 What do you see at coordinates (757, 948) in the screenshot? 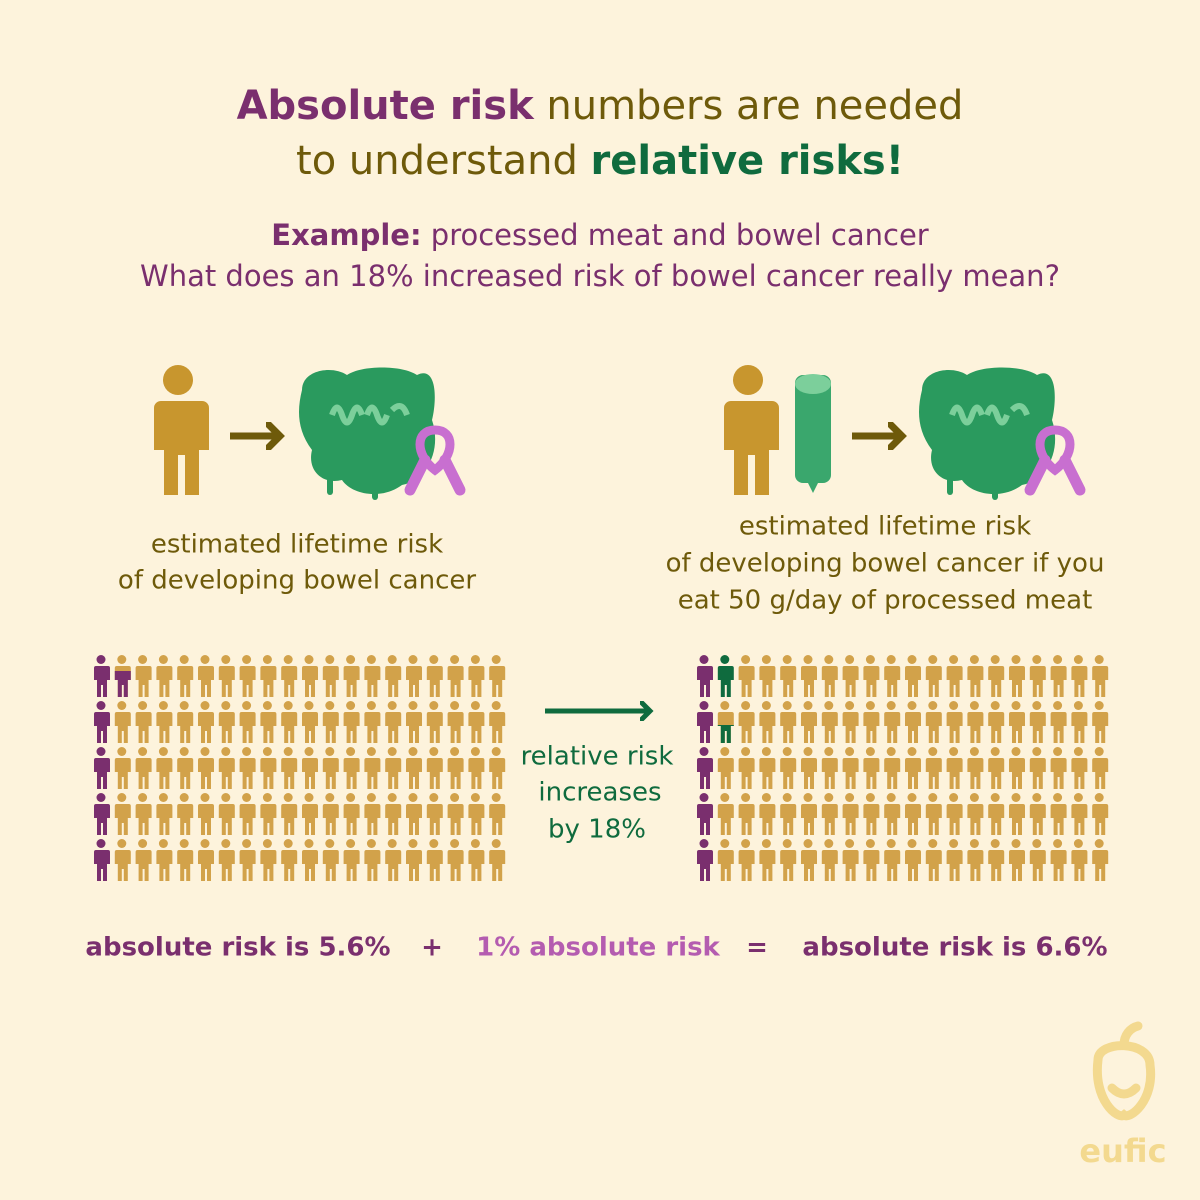
I see `equation-operator: =` at bounding box center [757, 948].